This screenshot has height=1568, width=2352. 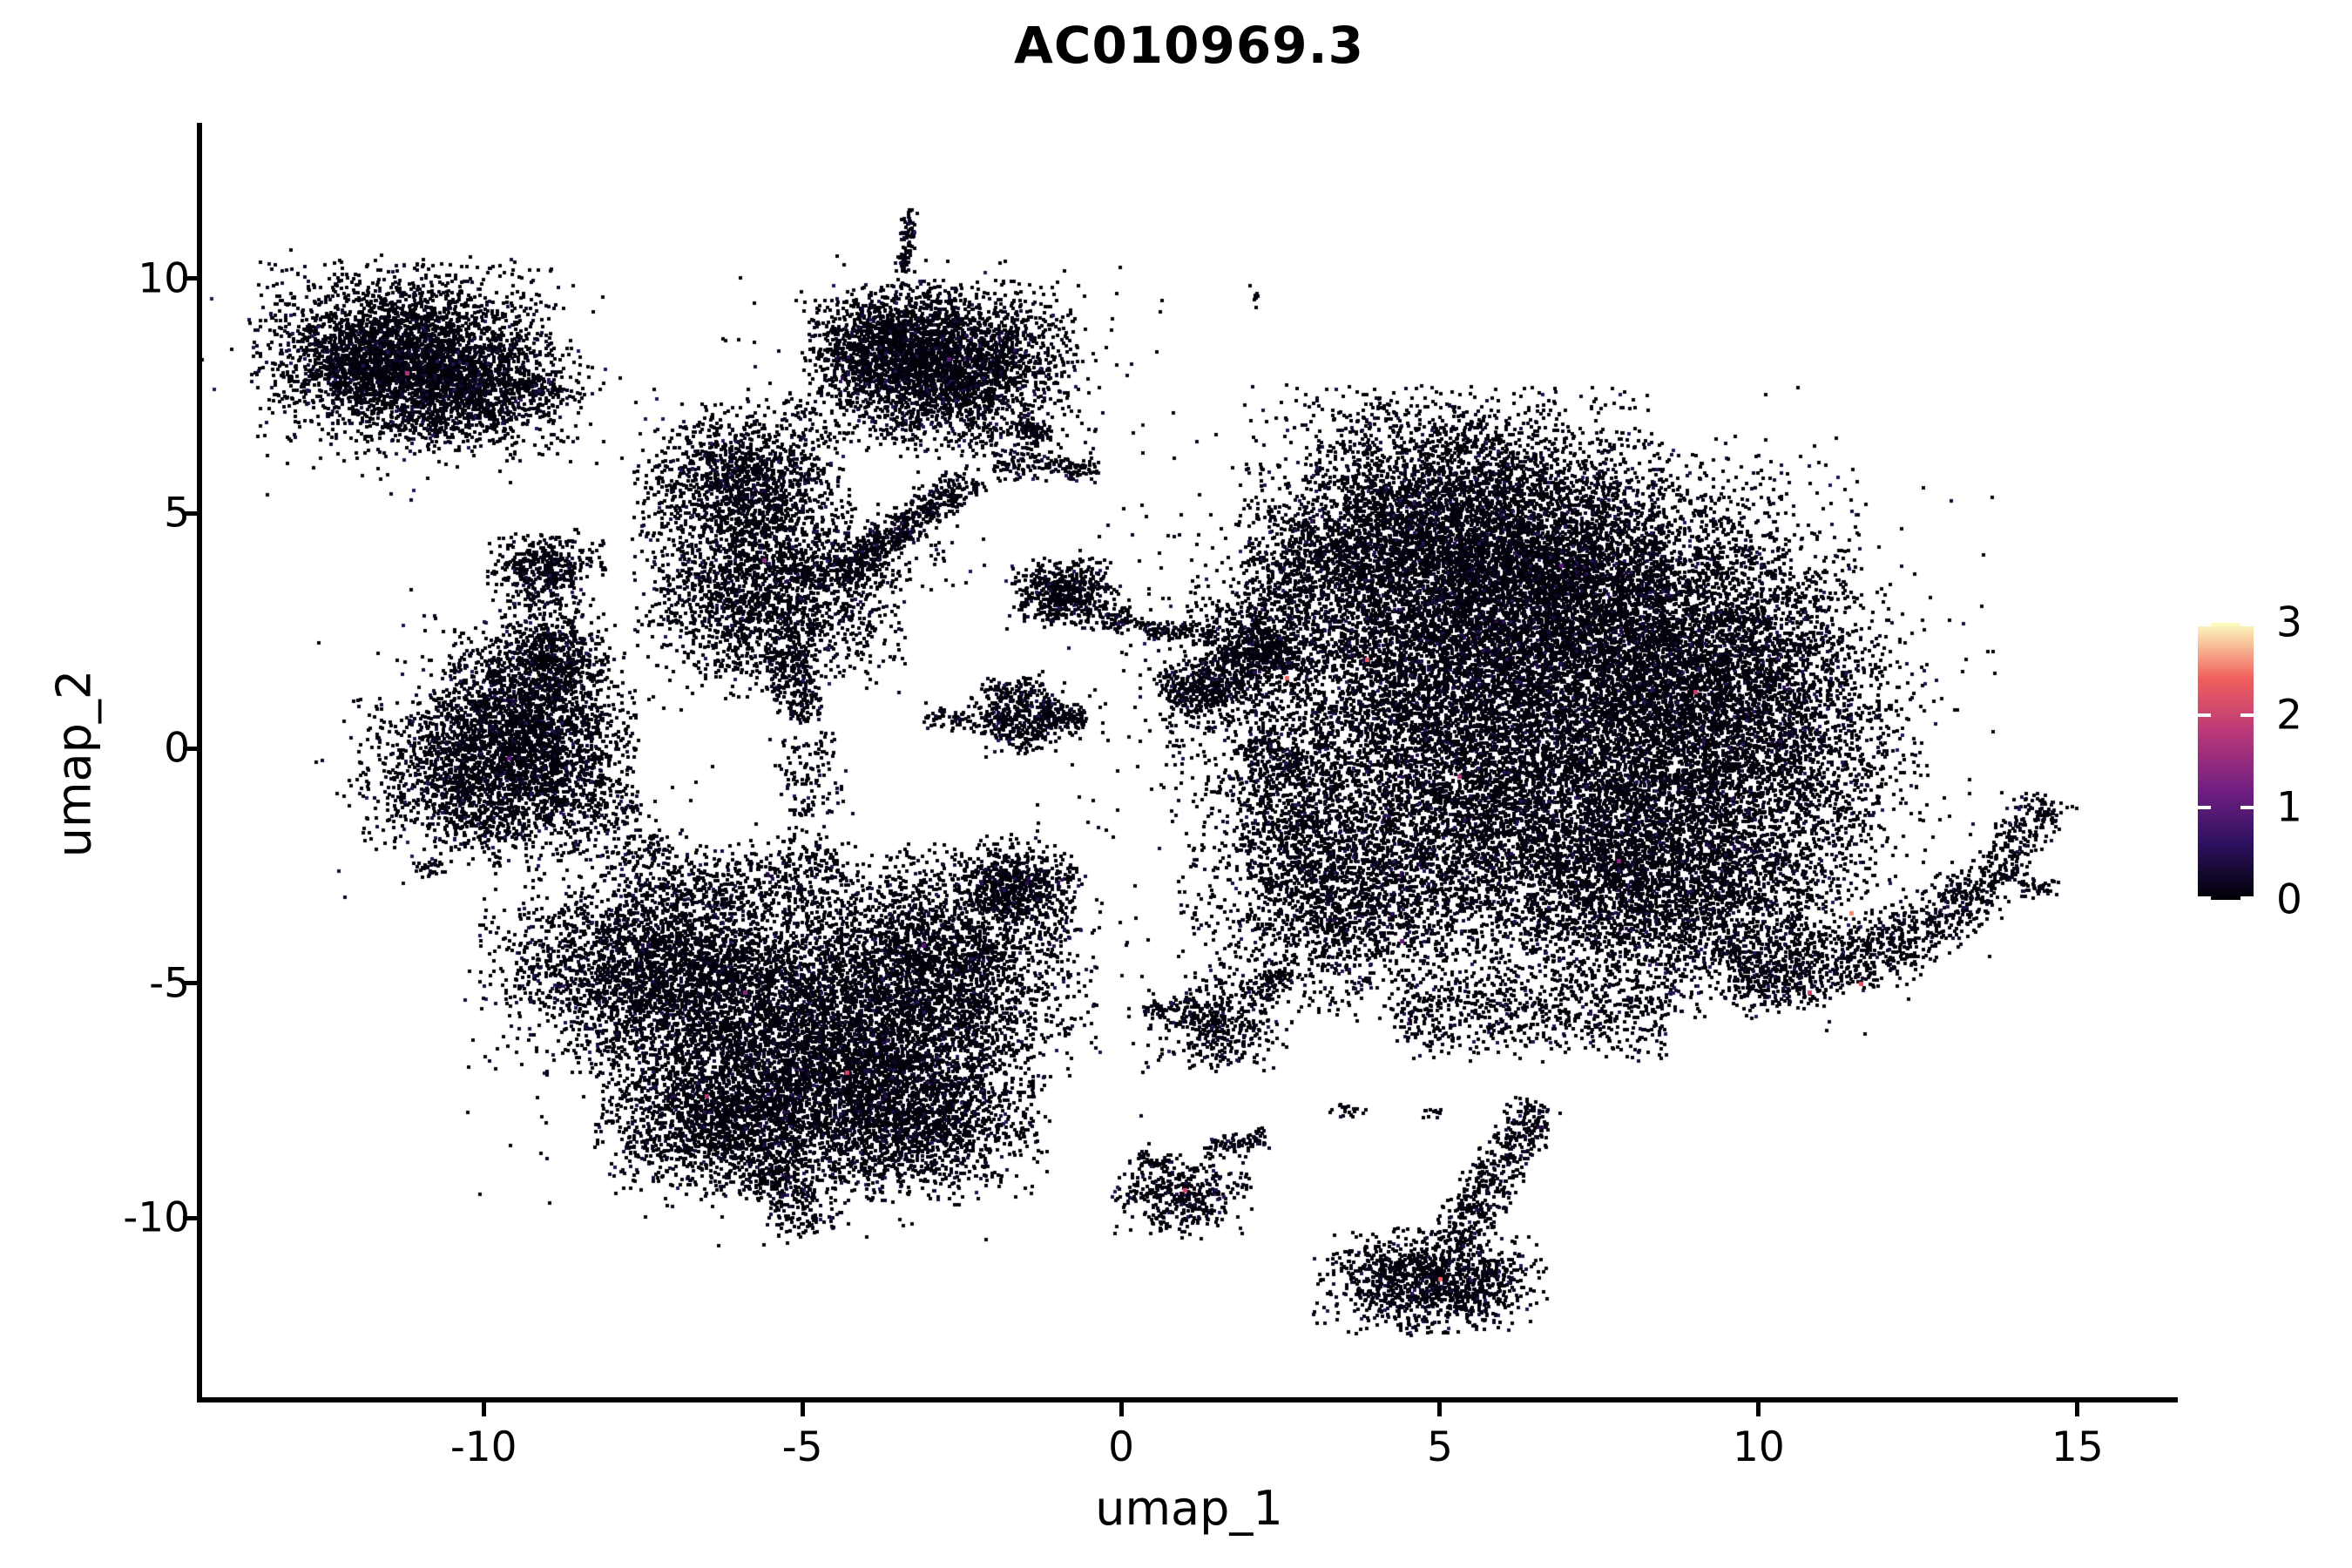 What do you see at coordinates (1187, 1399) in the screenshot?
I see `x-axis-line` at bounding box center [1187, 1399].